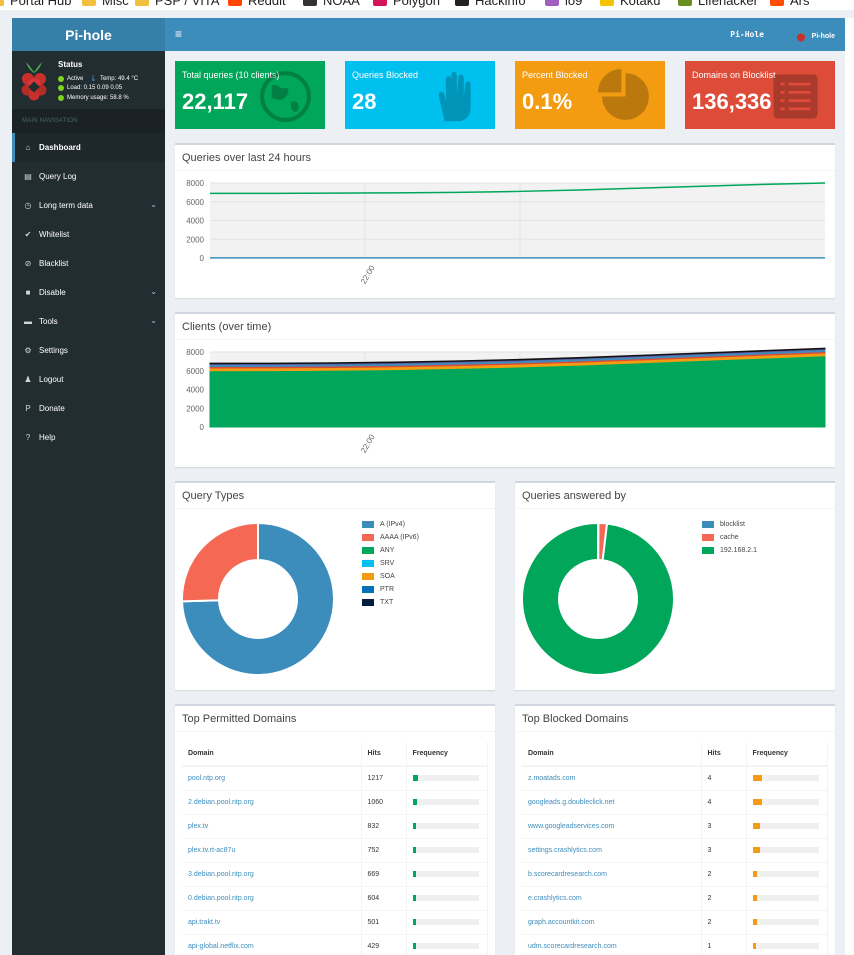  What do you see at coordinates (195, 408) in the screenshot?
I see `y-tick-label: 2000` at bounding box center [195, 408].